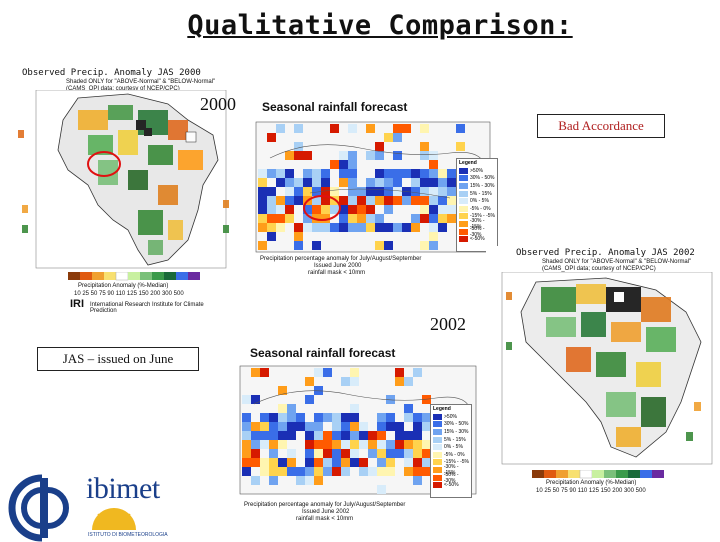  I want to click on observed-2000-map, so click(123, 179).